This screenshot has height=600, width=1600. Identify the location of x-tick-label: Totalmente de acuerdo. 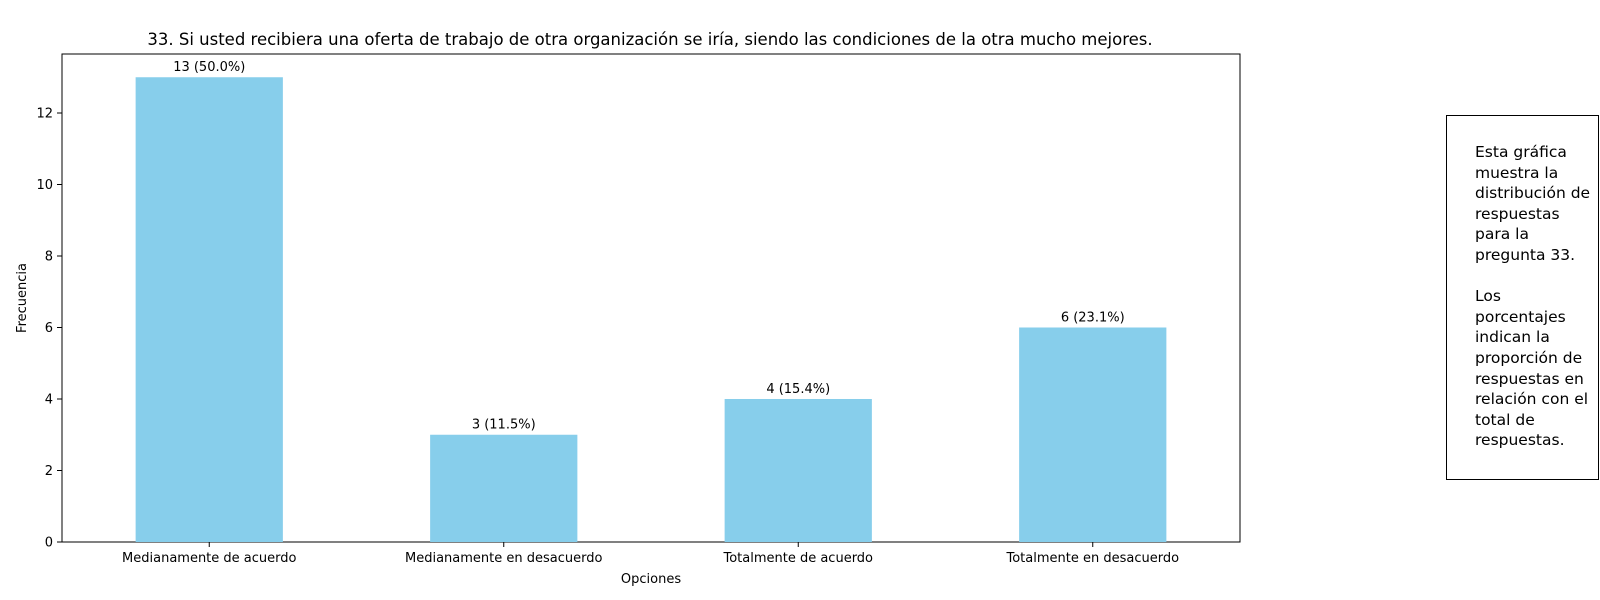
(797, 558).